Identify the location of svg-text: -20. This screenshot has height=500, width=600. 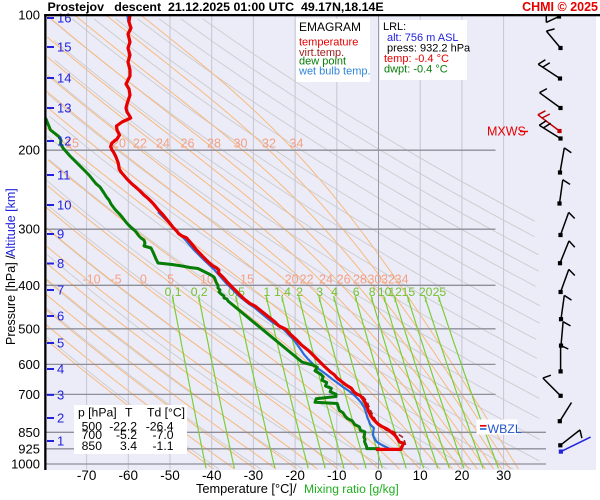
(295, 475).